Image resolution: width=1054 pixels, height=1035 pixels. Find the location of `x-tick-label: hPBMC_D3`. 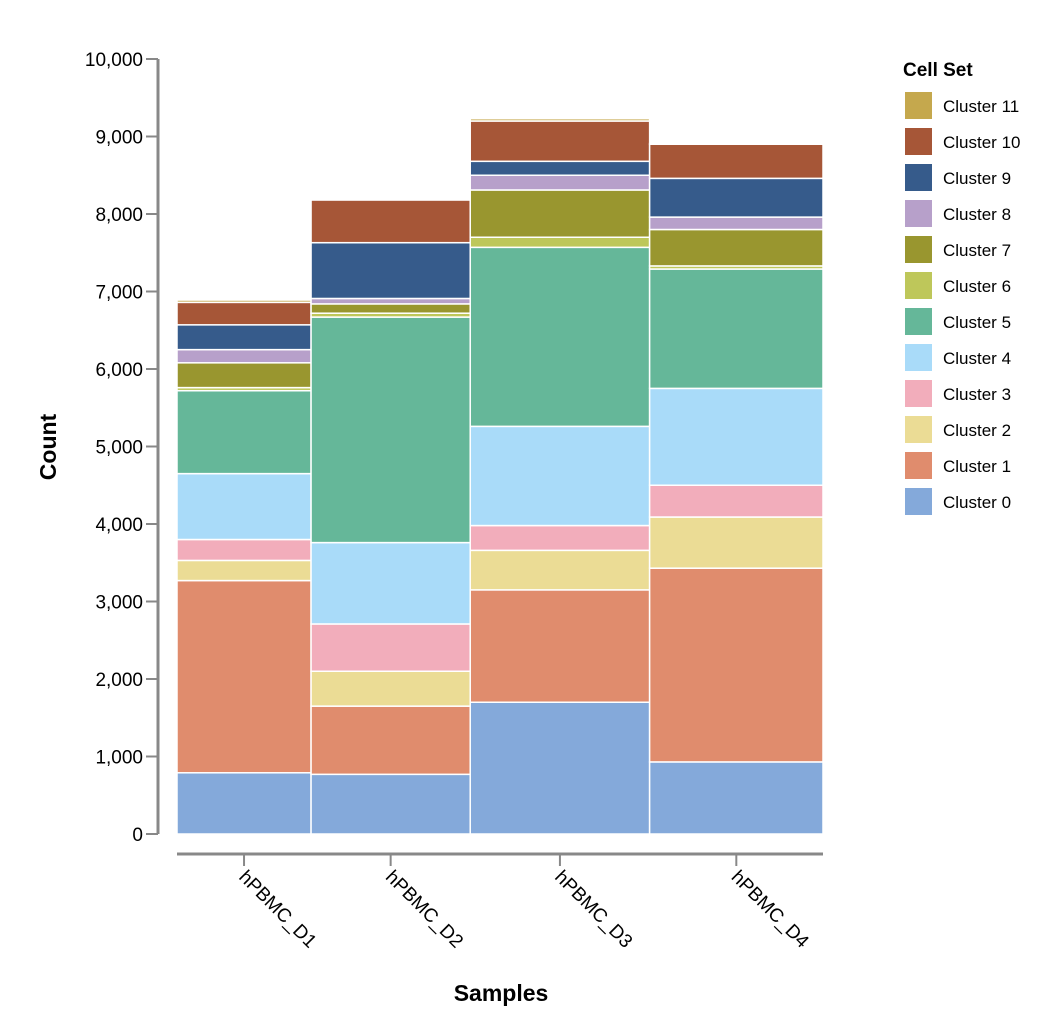

x-tick-label: hPBMC_D3 is located at coordinates (593, 910).